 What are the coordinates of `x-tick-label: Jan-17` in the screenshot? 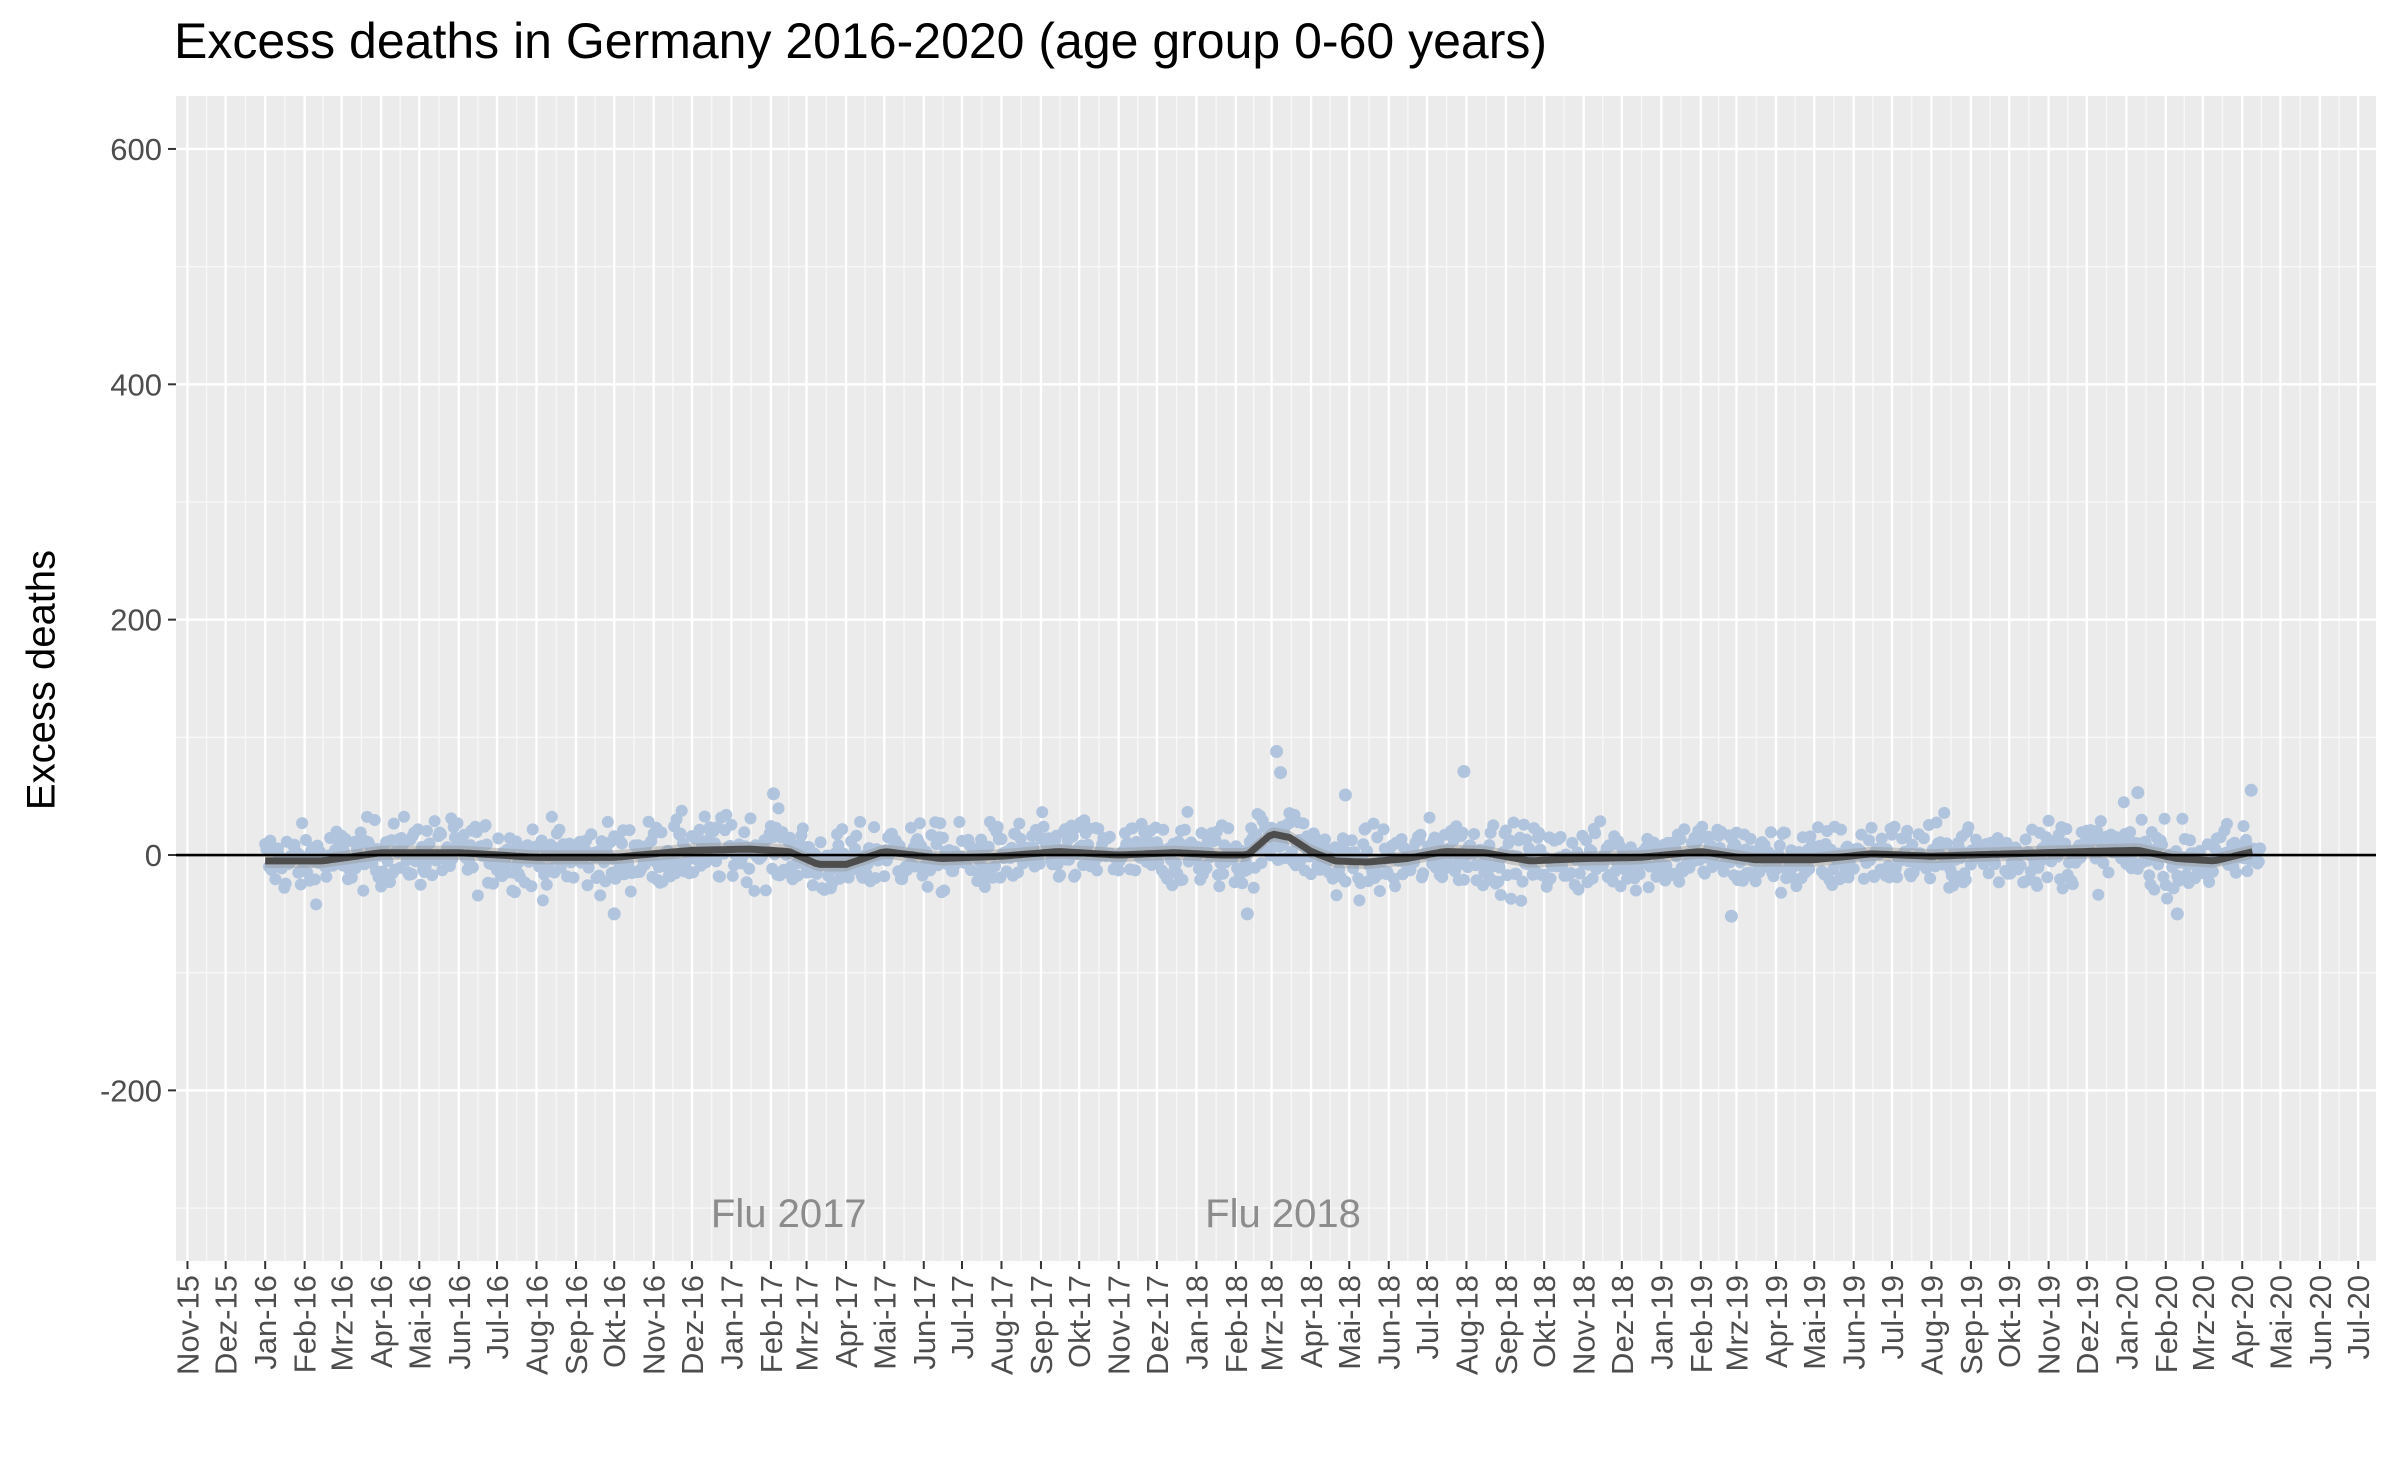 It's located at (731, 1322).